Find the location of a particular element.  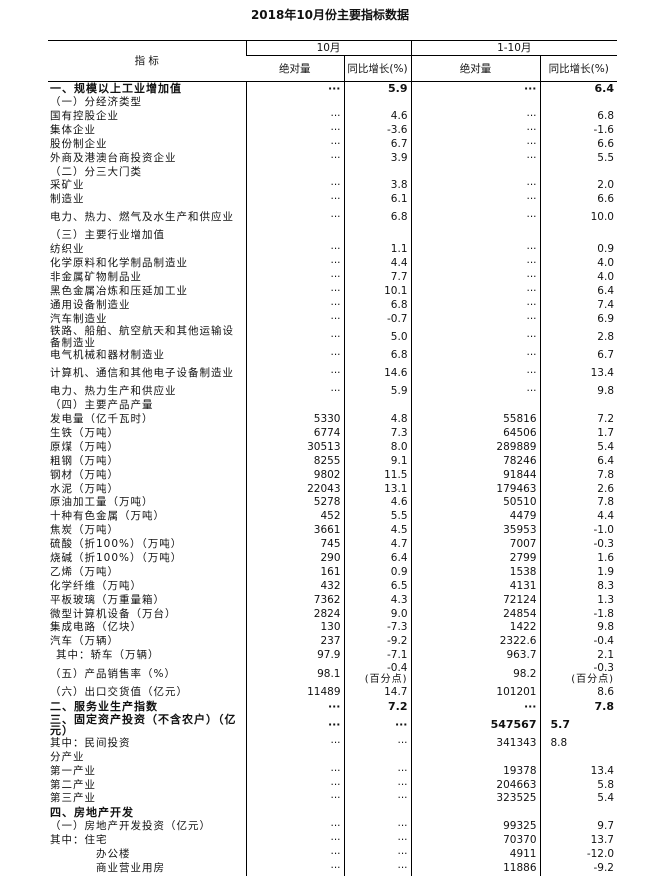

ytd-abs-cell-value: 323525 is located at coordinates (516, 798).